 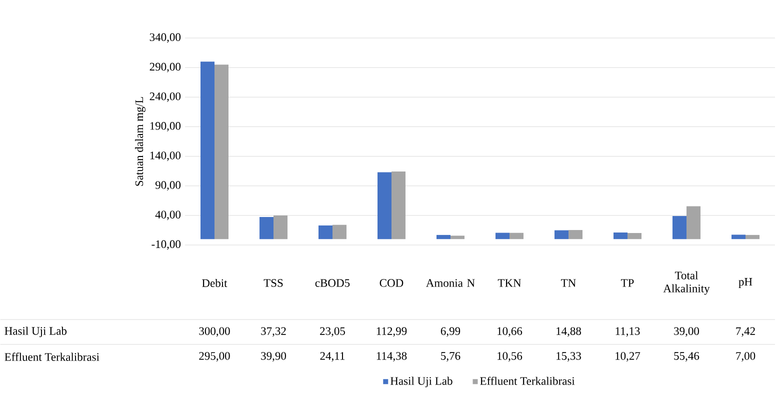 I want to click on y-tick-label: 240,00, so click(x=165, y=97).